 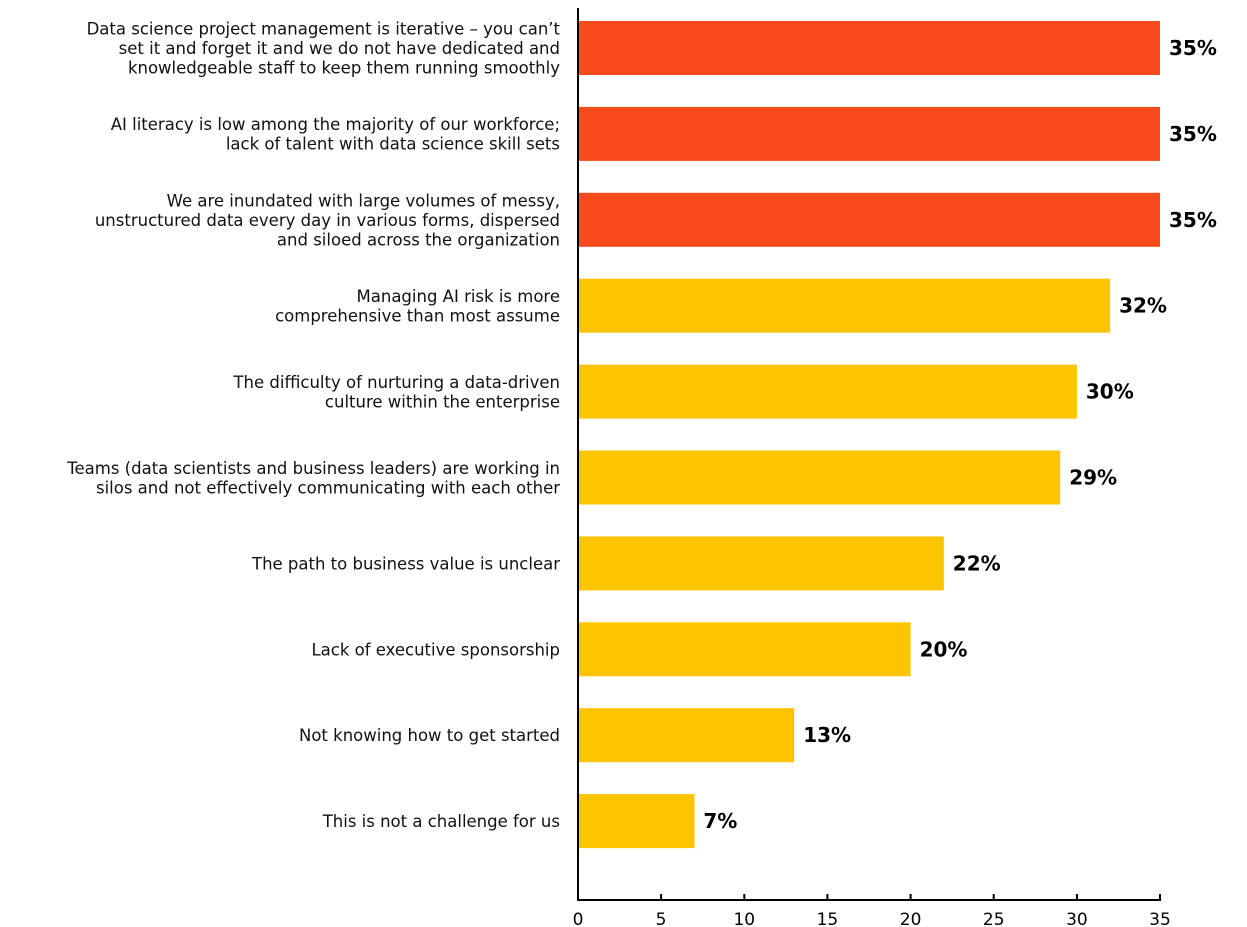 What do you see at coordinates (994, 918) in the screenshot?
I see `x-tick-label-25: 25` at bounding box center [994, 918].